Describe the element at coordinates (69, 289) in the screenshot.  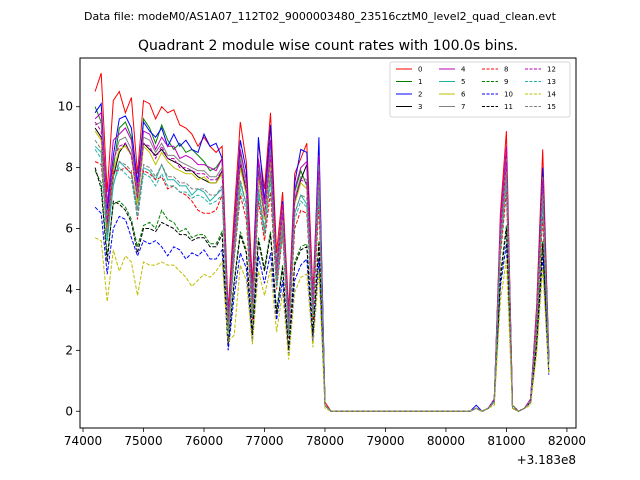
I see `y-tick-label: 4` at that location.